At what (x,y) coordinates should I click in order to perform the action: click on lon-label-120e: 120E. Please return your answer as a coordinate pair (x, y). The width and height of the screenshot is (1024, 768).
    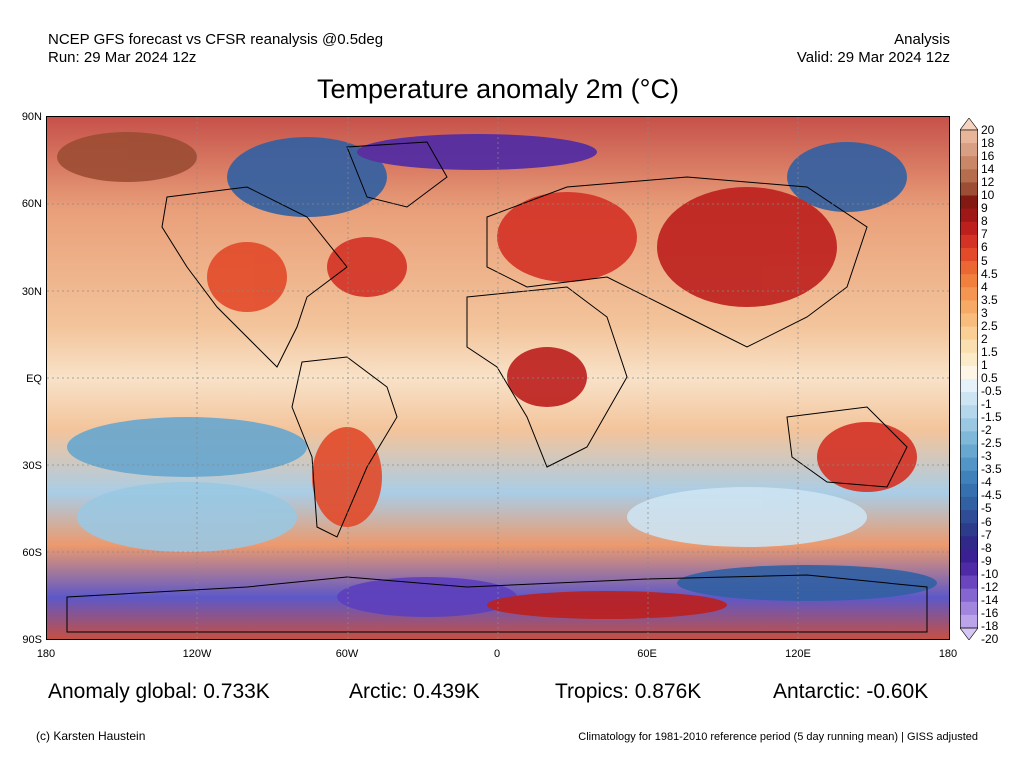
    Looking at the image, I should click on (798, 654).